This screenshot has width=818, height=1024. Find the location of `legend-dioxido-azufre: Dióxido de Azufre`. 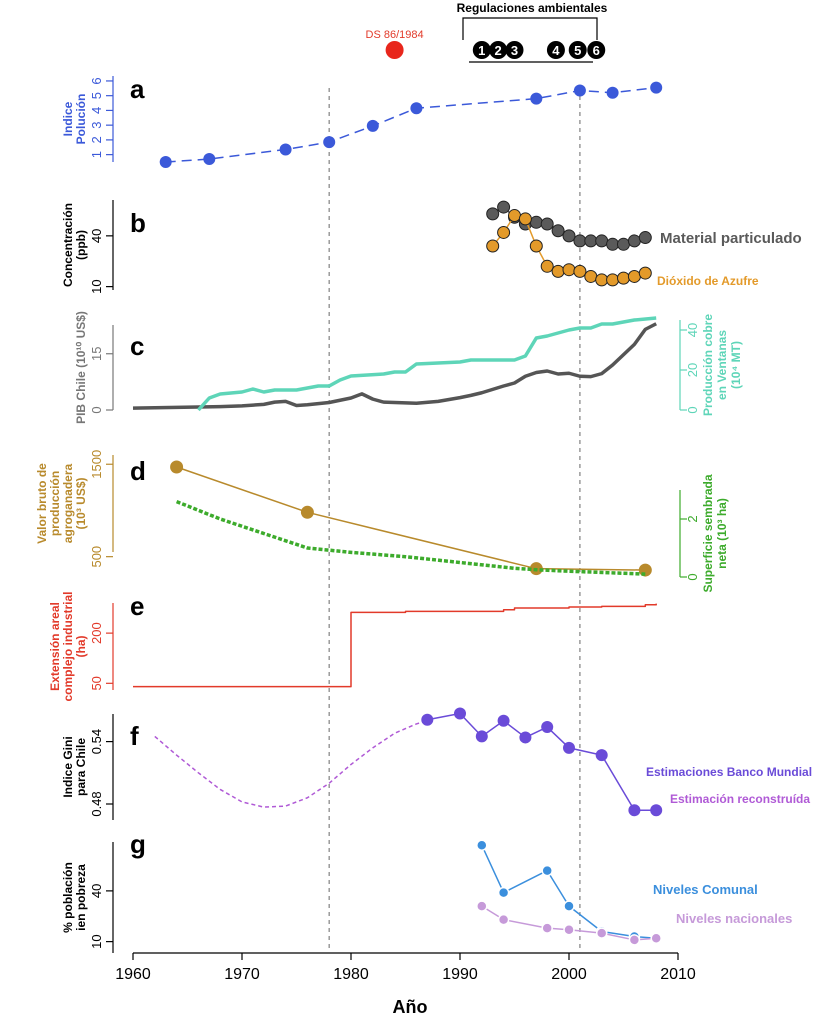

legend-dioxido-azufre: Dióxido de Azufre is located at coordinates (708, 281).